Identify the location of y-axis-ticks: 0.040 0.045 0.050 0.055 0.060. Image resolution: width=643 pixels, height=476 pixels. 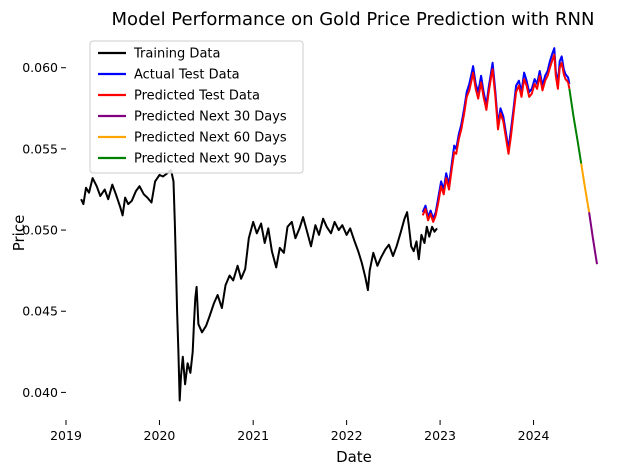
(44, 230).